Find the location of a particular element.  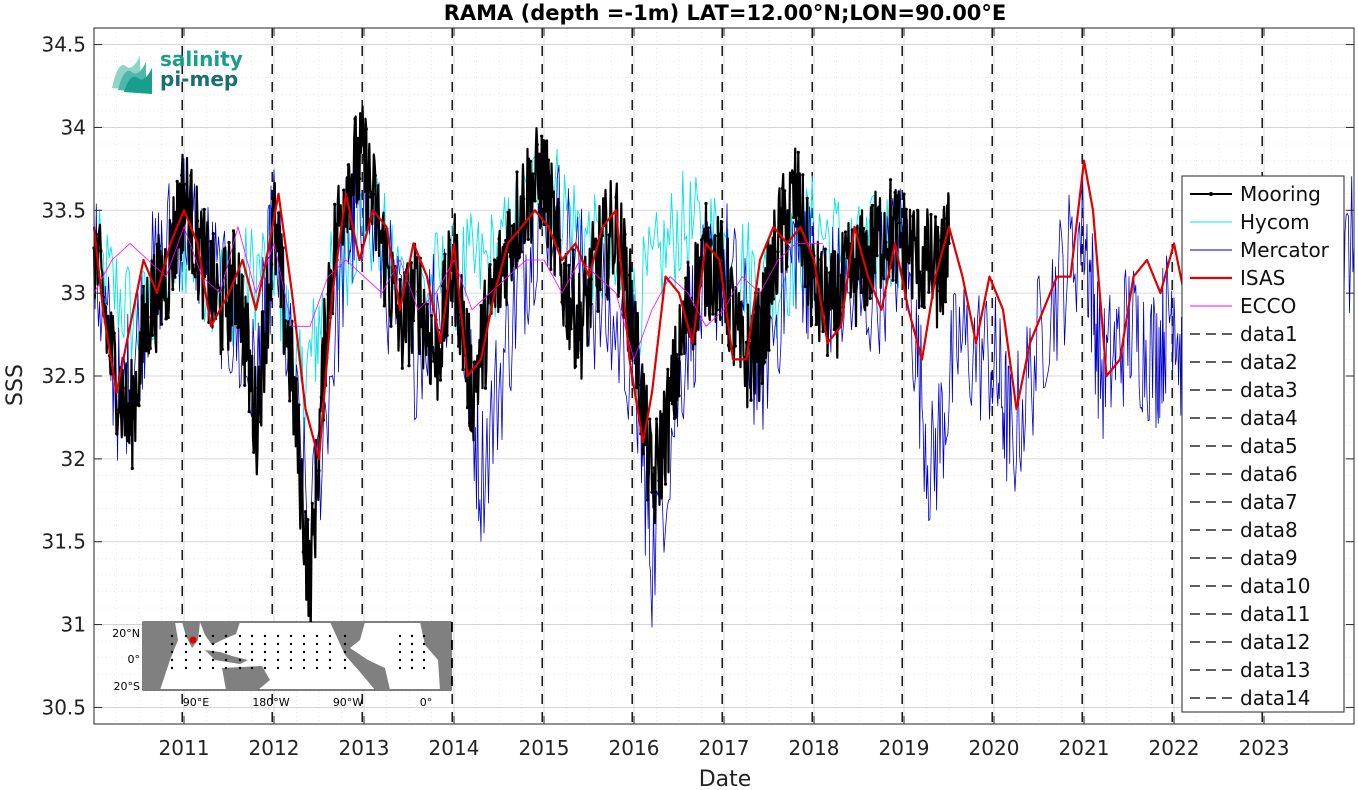

inset-land-indonesia is located at coordinates (226, 657).